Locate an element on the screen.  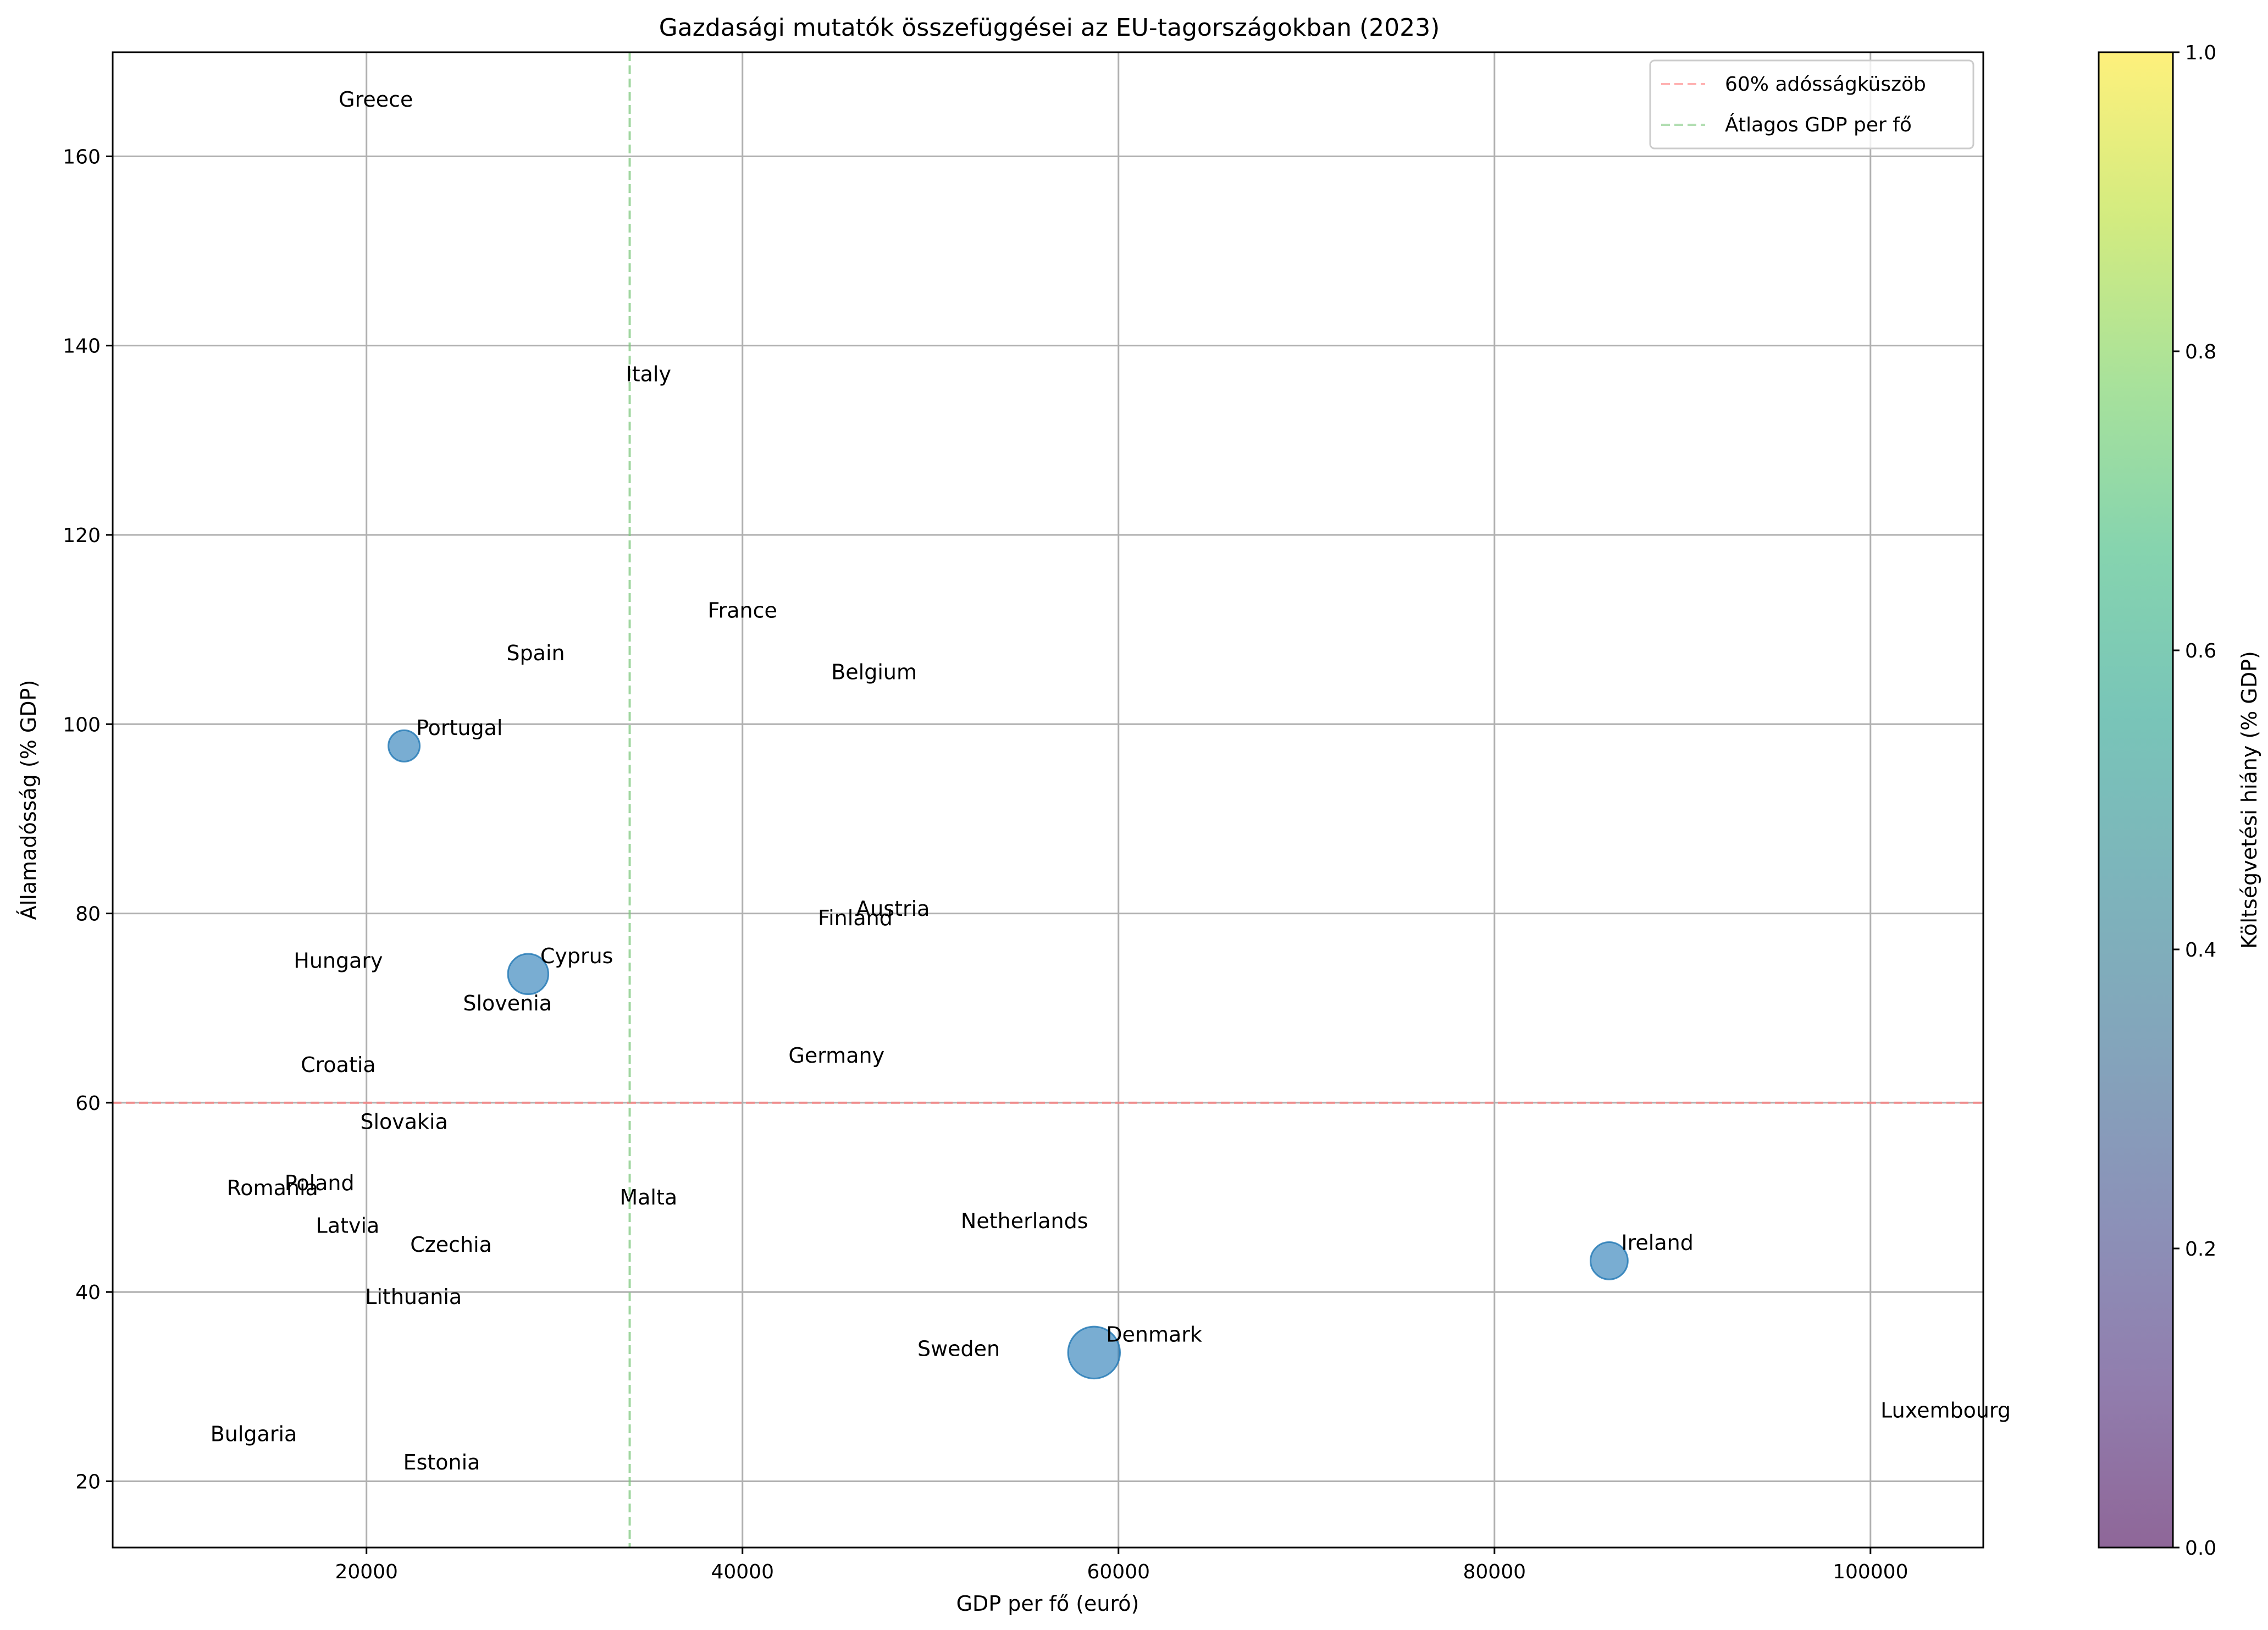
point-label-belgium: Belgium is located at coordinates (874, 672).